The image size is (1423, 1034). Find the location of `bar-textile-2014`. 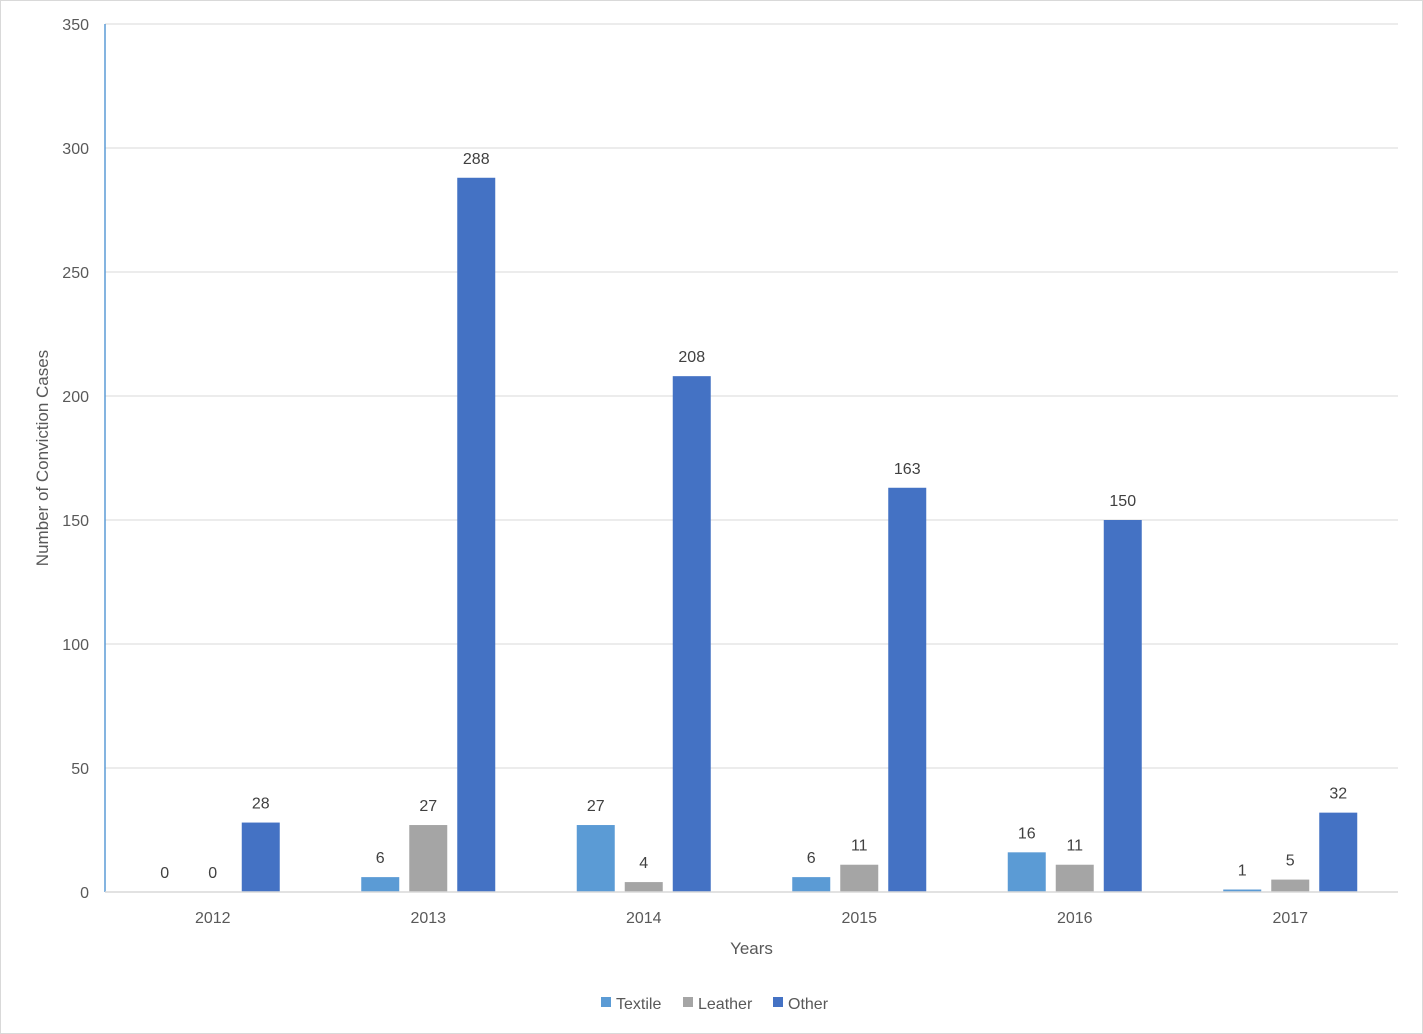

bar-textile-2014 is located at coordinates (595, 858).